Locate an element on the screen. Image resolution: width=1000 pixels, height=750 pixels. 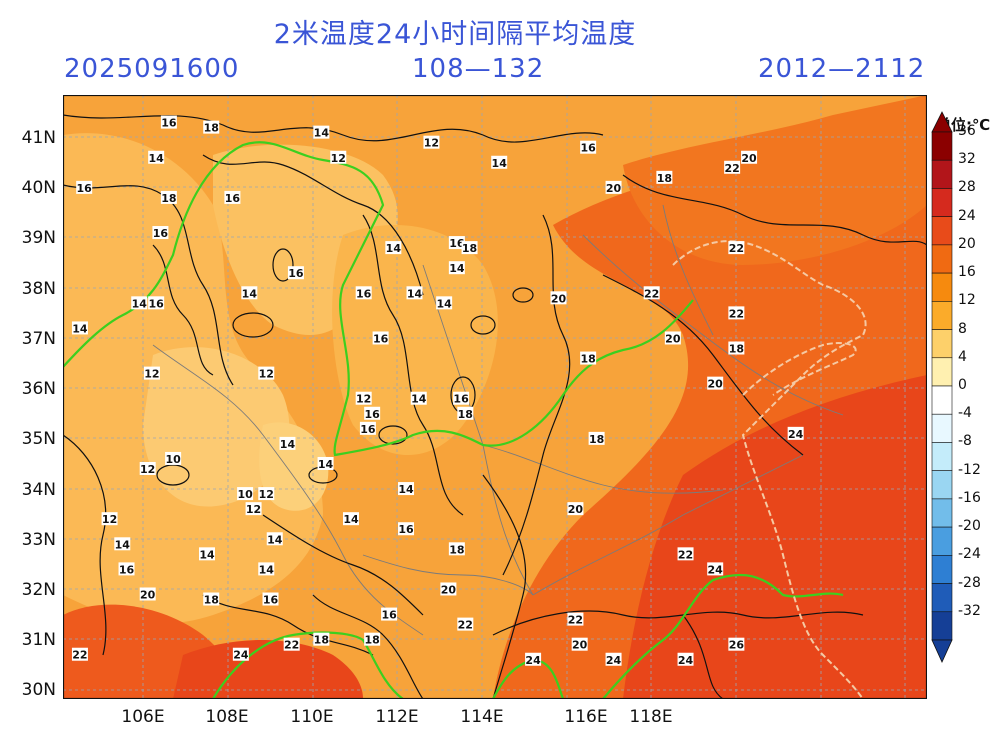
contour-label-text: 10 is located at coordinates (173, 459).